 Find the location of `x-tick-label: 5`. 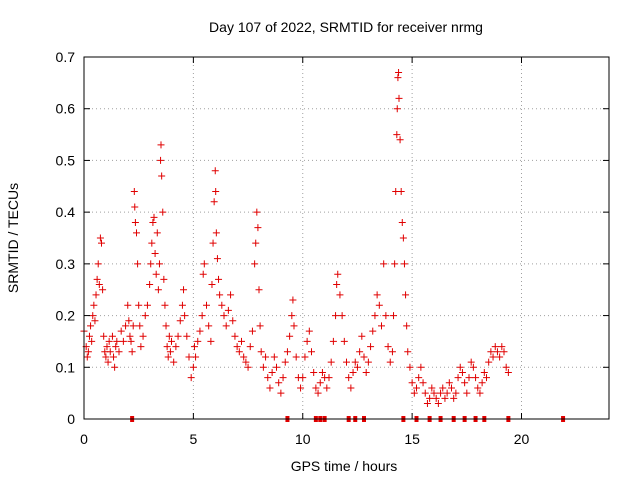

x-tick-label: 5 is located at coordinates (193, 439).